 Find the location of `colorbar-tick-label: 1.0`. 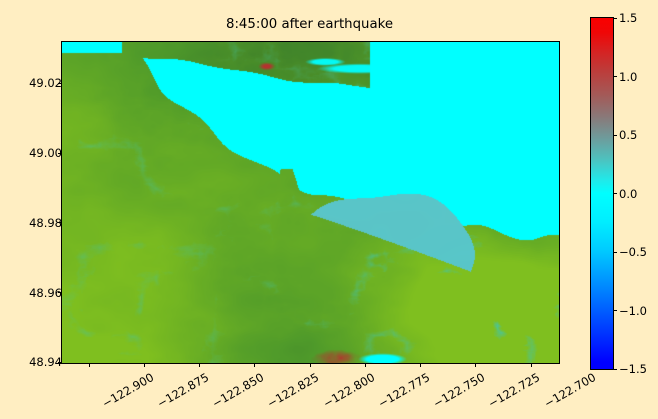

colorbar-tick-label: 1.0 is located at coordinates (628, 76).